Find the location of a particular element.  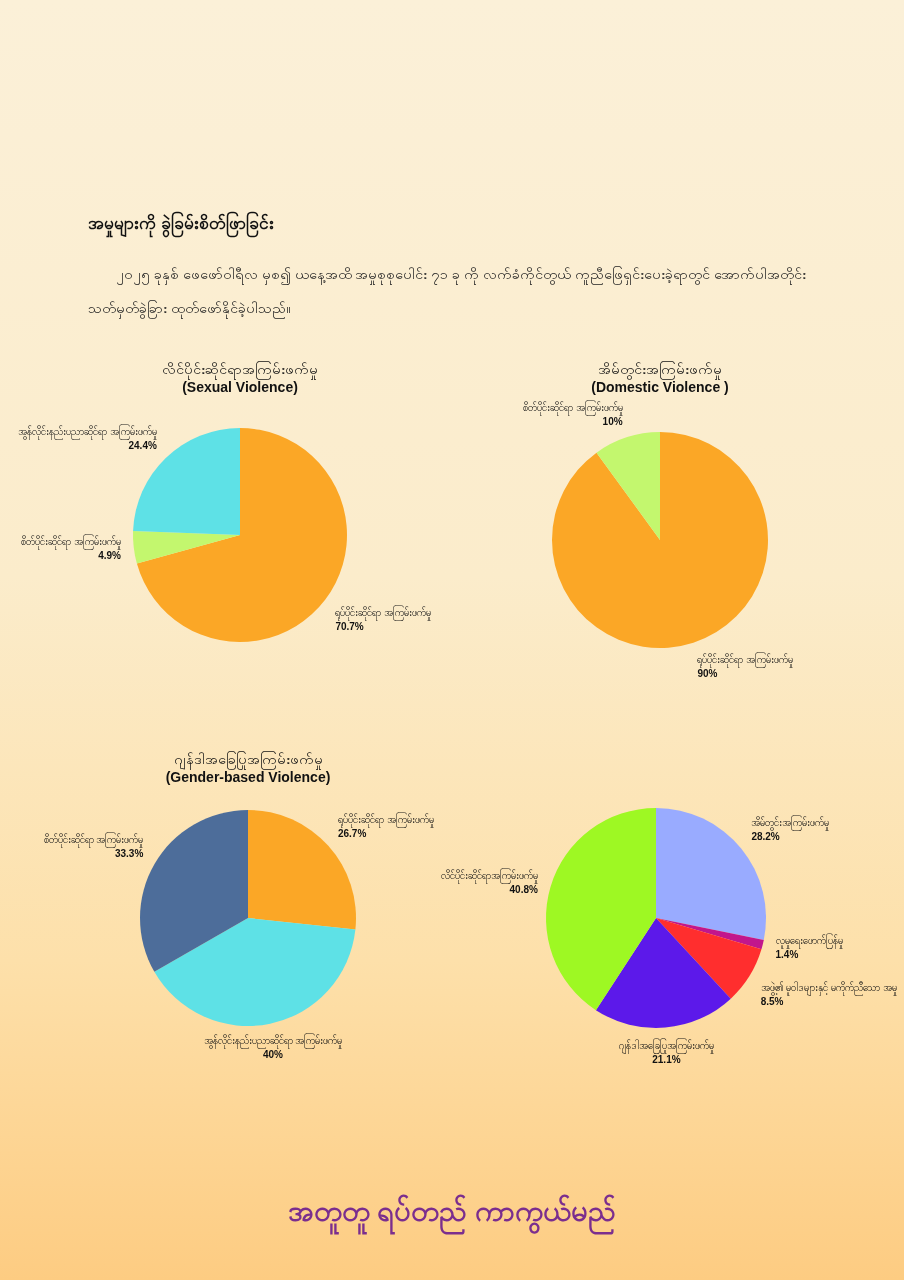

data-label: 70.7% is located at coordinates (349, 626).